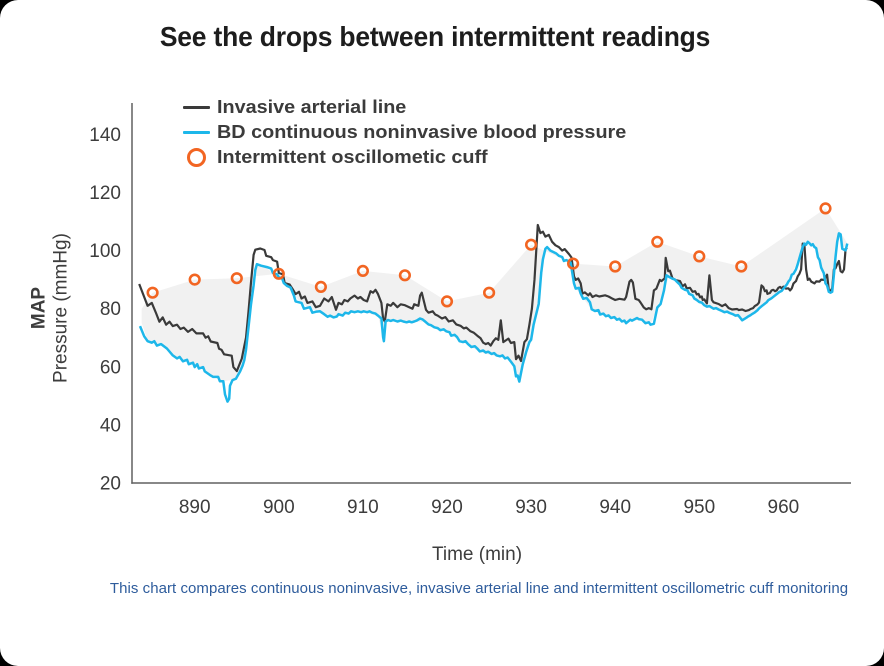  What do you see at coordinates (105, 193) in the screenshot?
I see `y-tick-label: 120` at bounding box center [105, 193].